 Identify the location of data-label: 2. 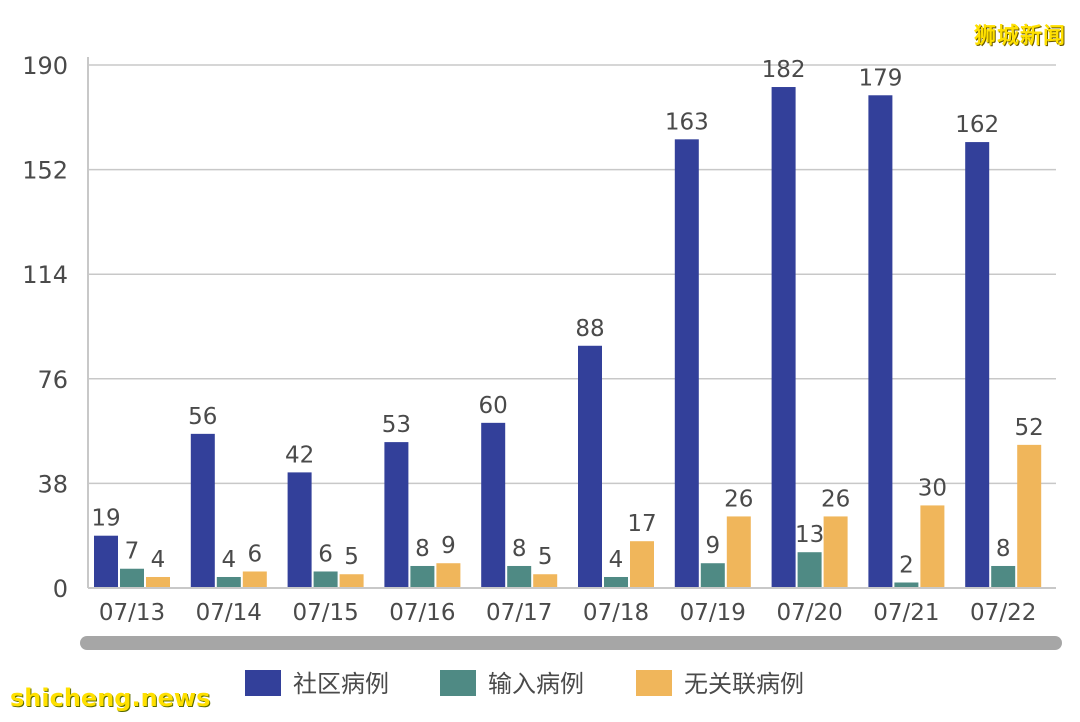
(906, 565).